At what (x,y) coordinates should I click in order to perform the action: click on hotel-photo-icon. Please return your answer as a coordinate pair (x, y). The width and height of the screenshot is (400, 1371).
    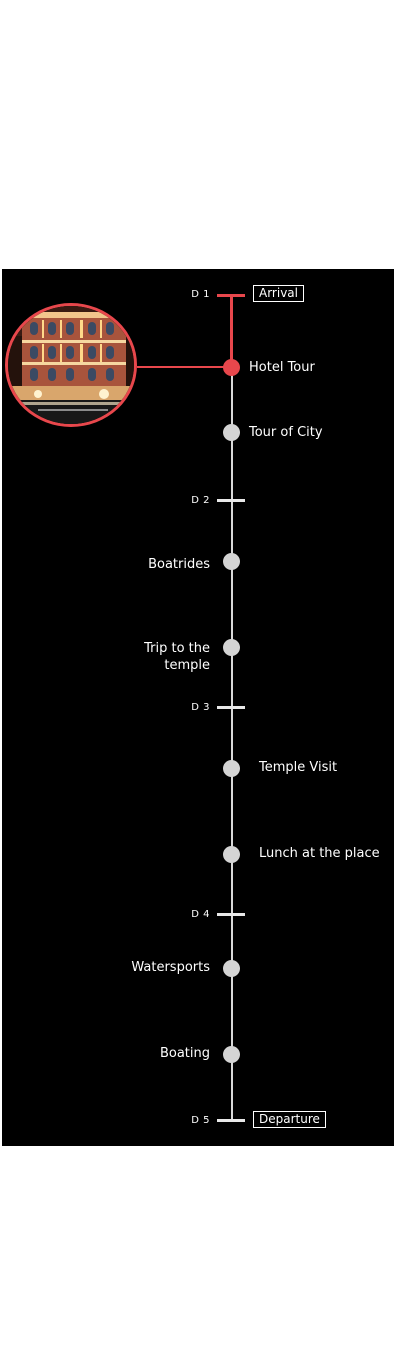
    Looking at the image, I should click on (71, 365).